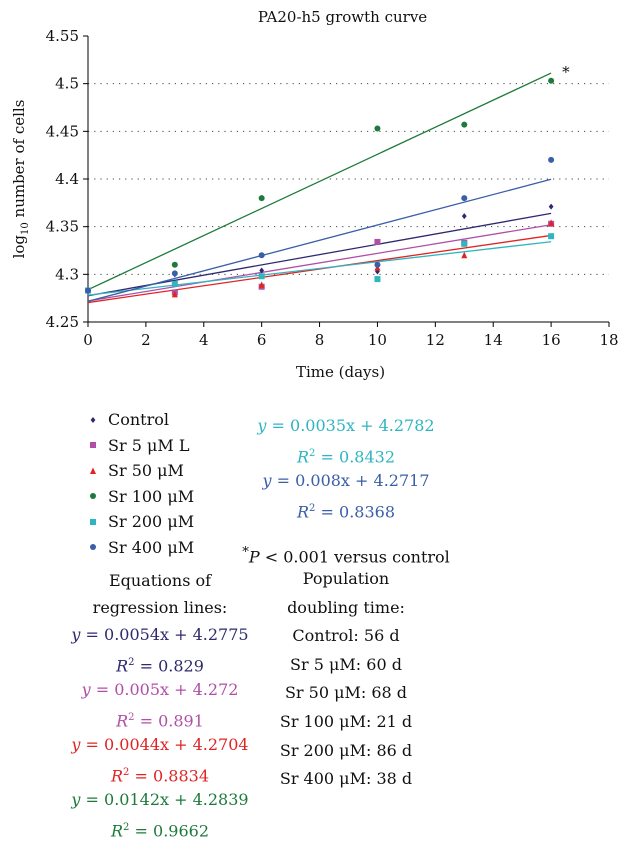 The height and width of the screenshot is (844, 624). Describe the element at coordinates (167, 744) in the screenshot. I see `regression-equation-text: = 0.0044x + 4.2704` at that location.